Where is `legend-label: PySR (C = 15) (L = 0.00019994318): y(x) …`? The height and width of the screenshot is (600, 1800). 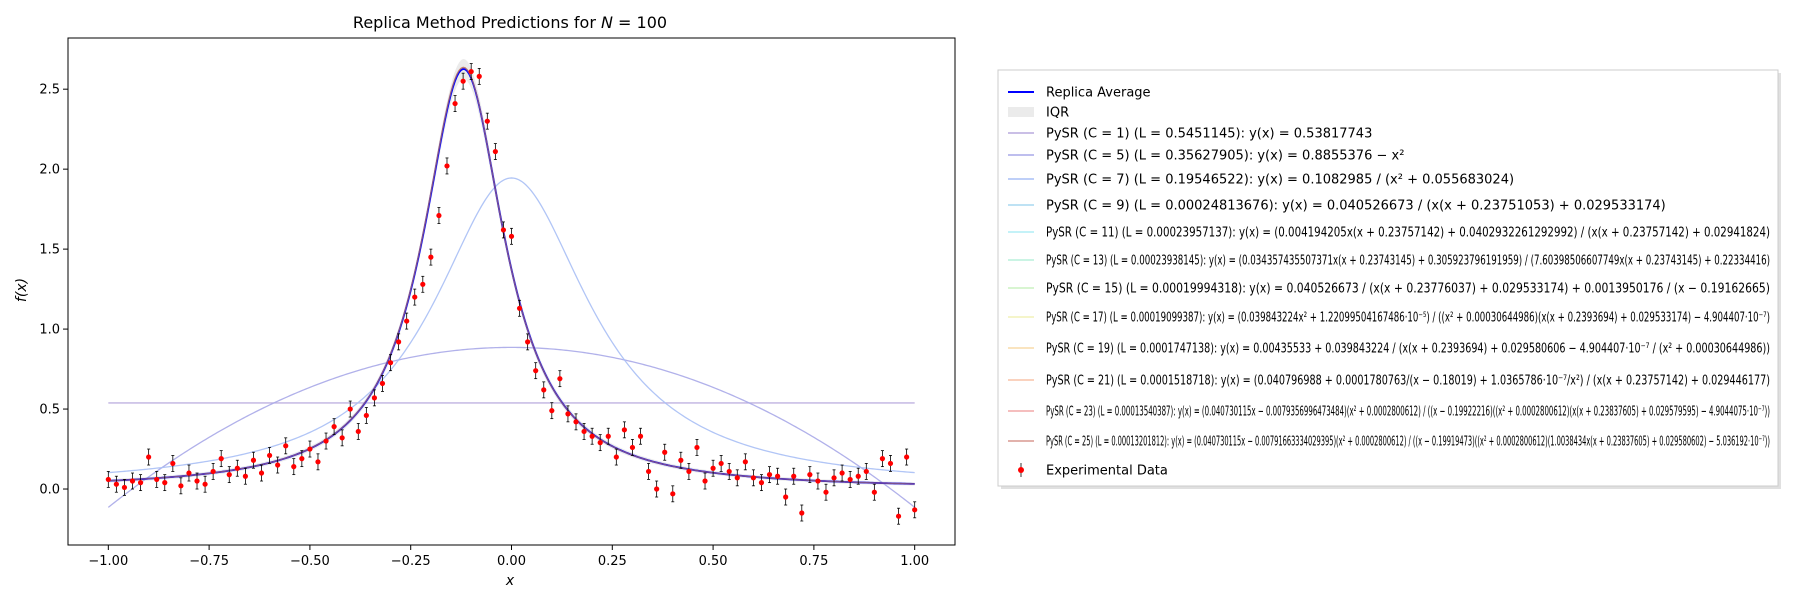
legend-label: PySR (C = 15) (L = 0.00019994318): y(x) … is located at coordinates (1408, 289).